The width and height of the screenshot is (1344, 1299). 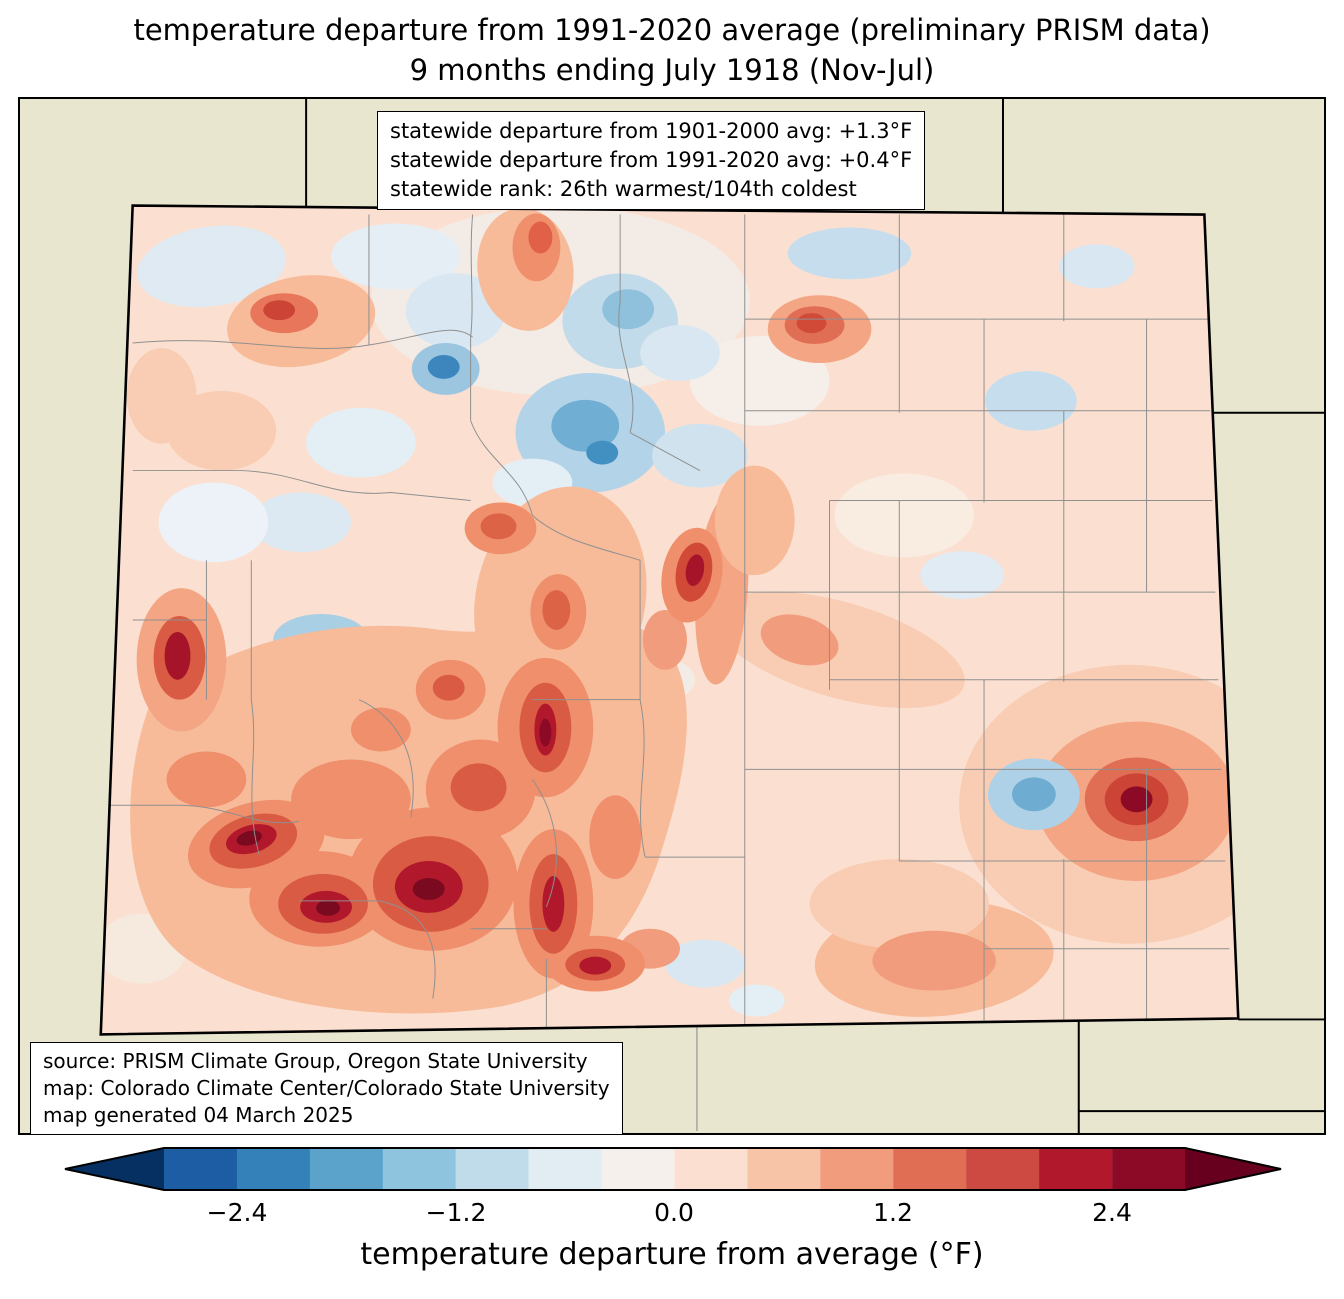 What do you see at coordinates (1233, 1169) in the screenshot?
I see `colorbar-over-arrow` at bounding box center [1233, 1169].